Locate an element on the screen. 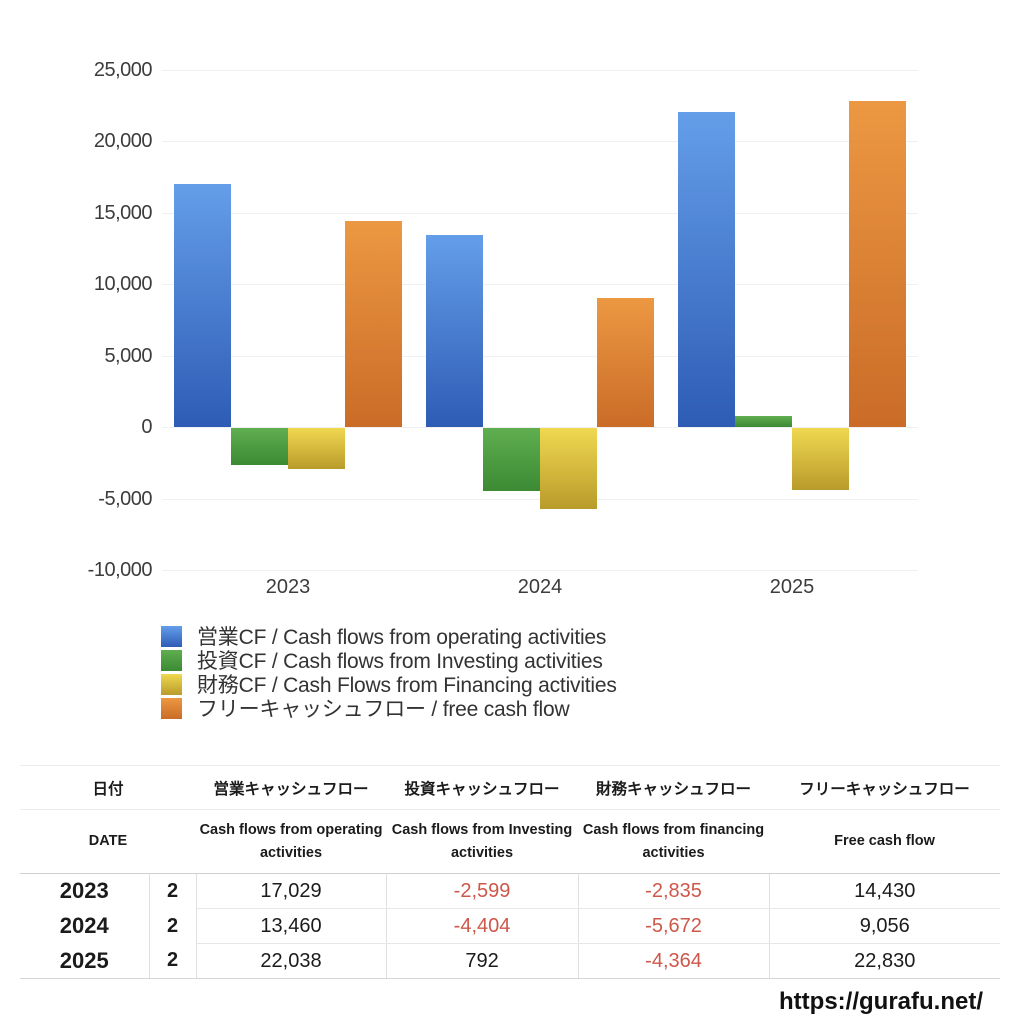  legend-swatch-investing-icon is located at coordinates (171, 660).